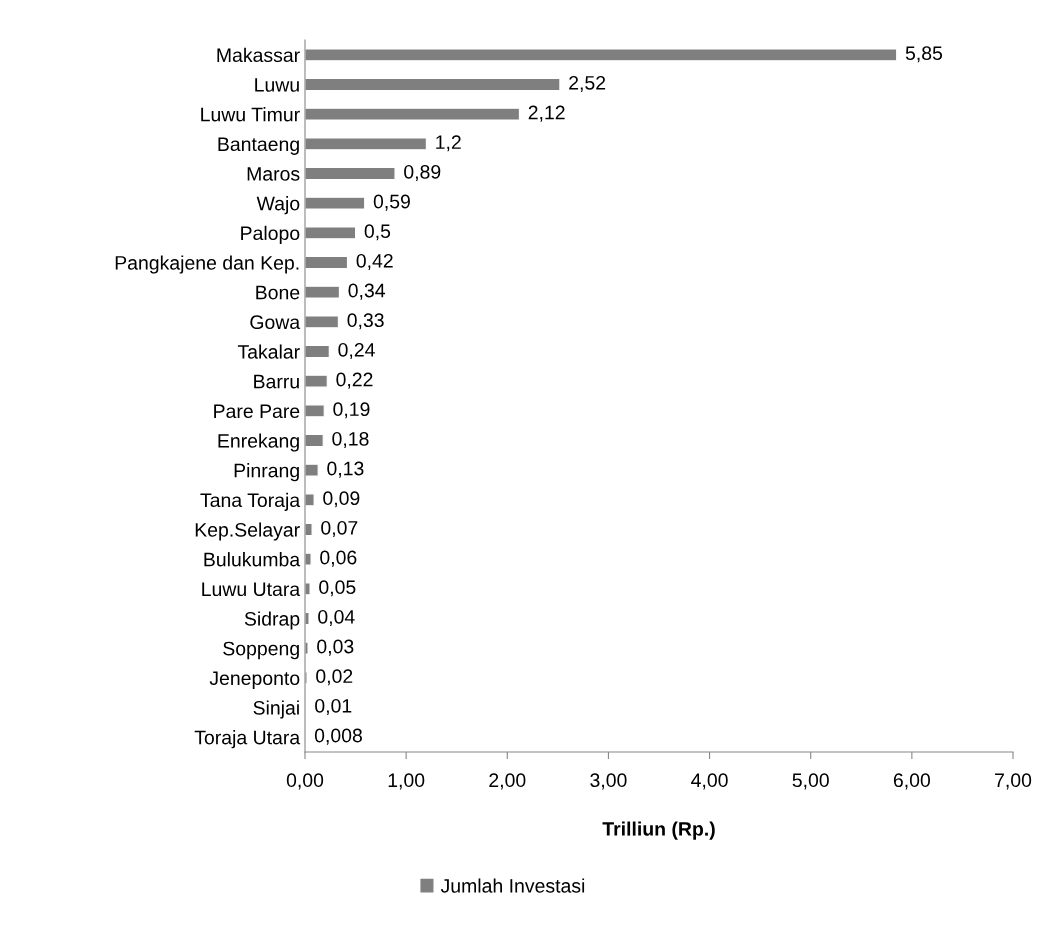  What do you see at coordinates (268, 351) in the screenshot?
I see `y-tick-label: Takalar` at bounding box center [268, 351].